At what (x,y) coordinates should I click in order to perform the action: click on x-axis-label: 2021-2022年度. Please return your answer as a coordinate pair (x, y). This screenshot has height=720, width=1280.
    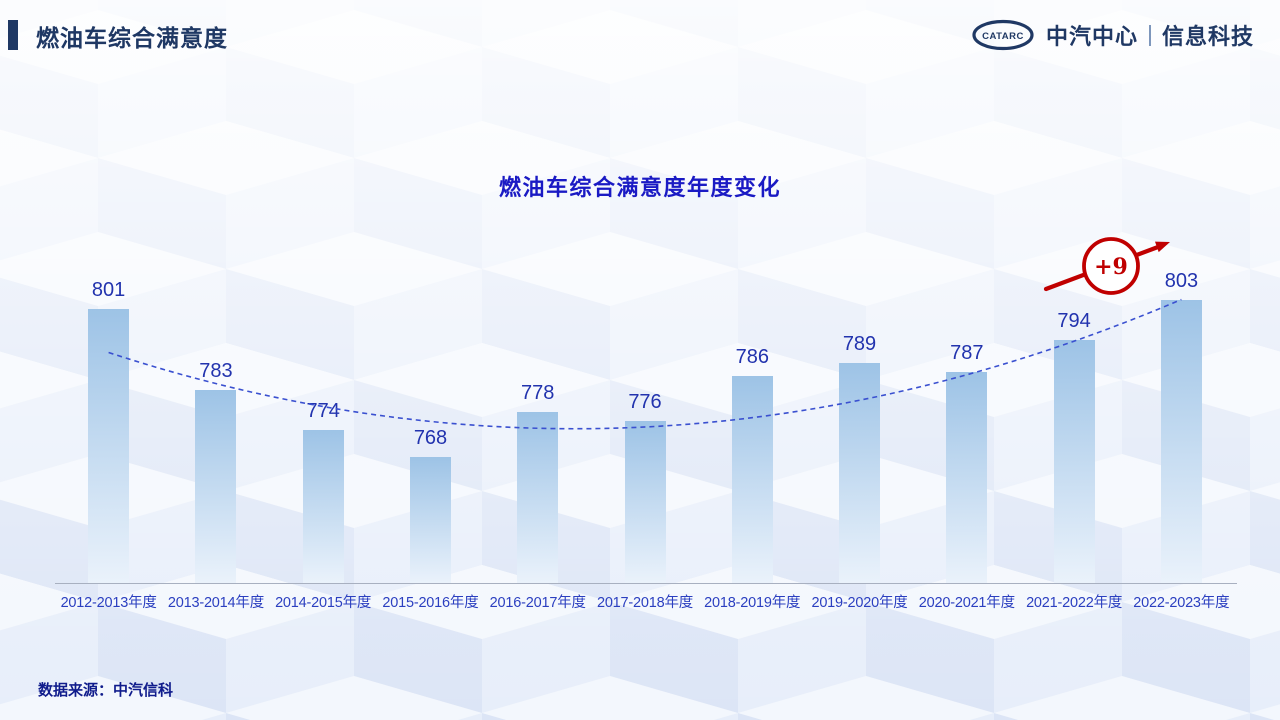
    Looking at the image, I should click on (1074, 603).